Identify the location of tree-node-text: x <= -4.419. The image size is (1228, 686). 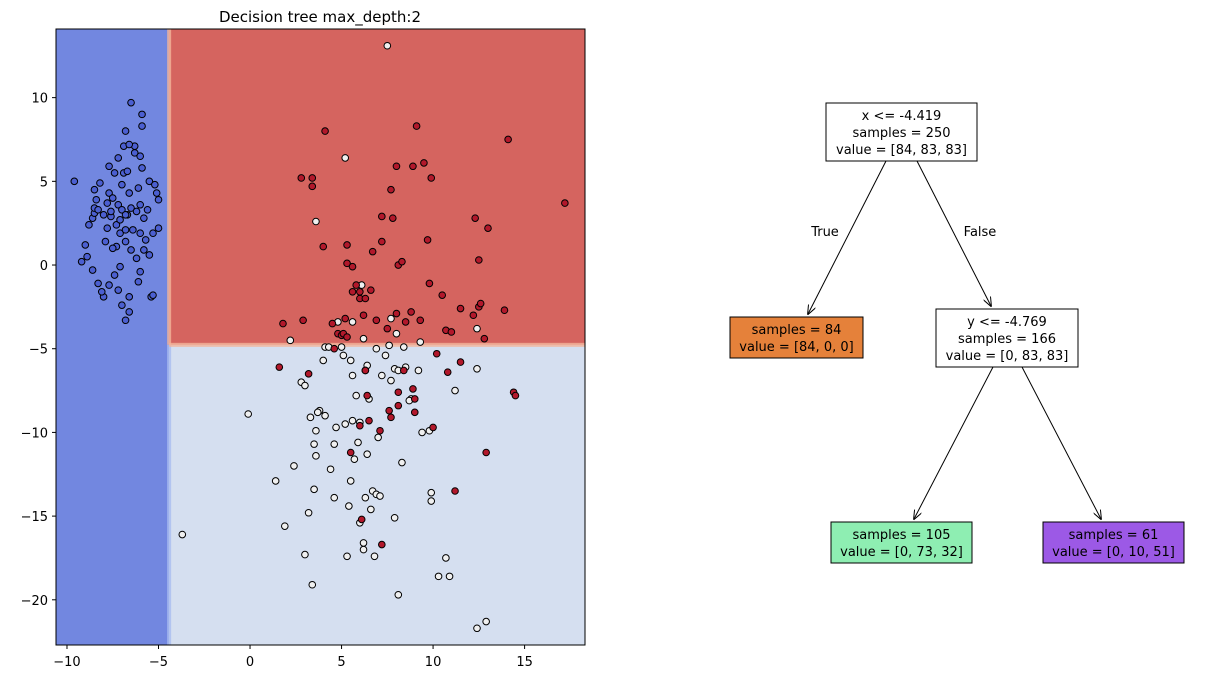
(902, 116).